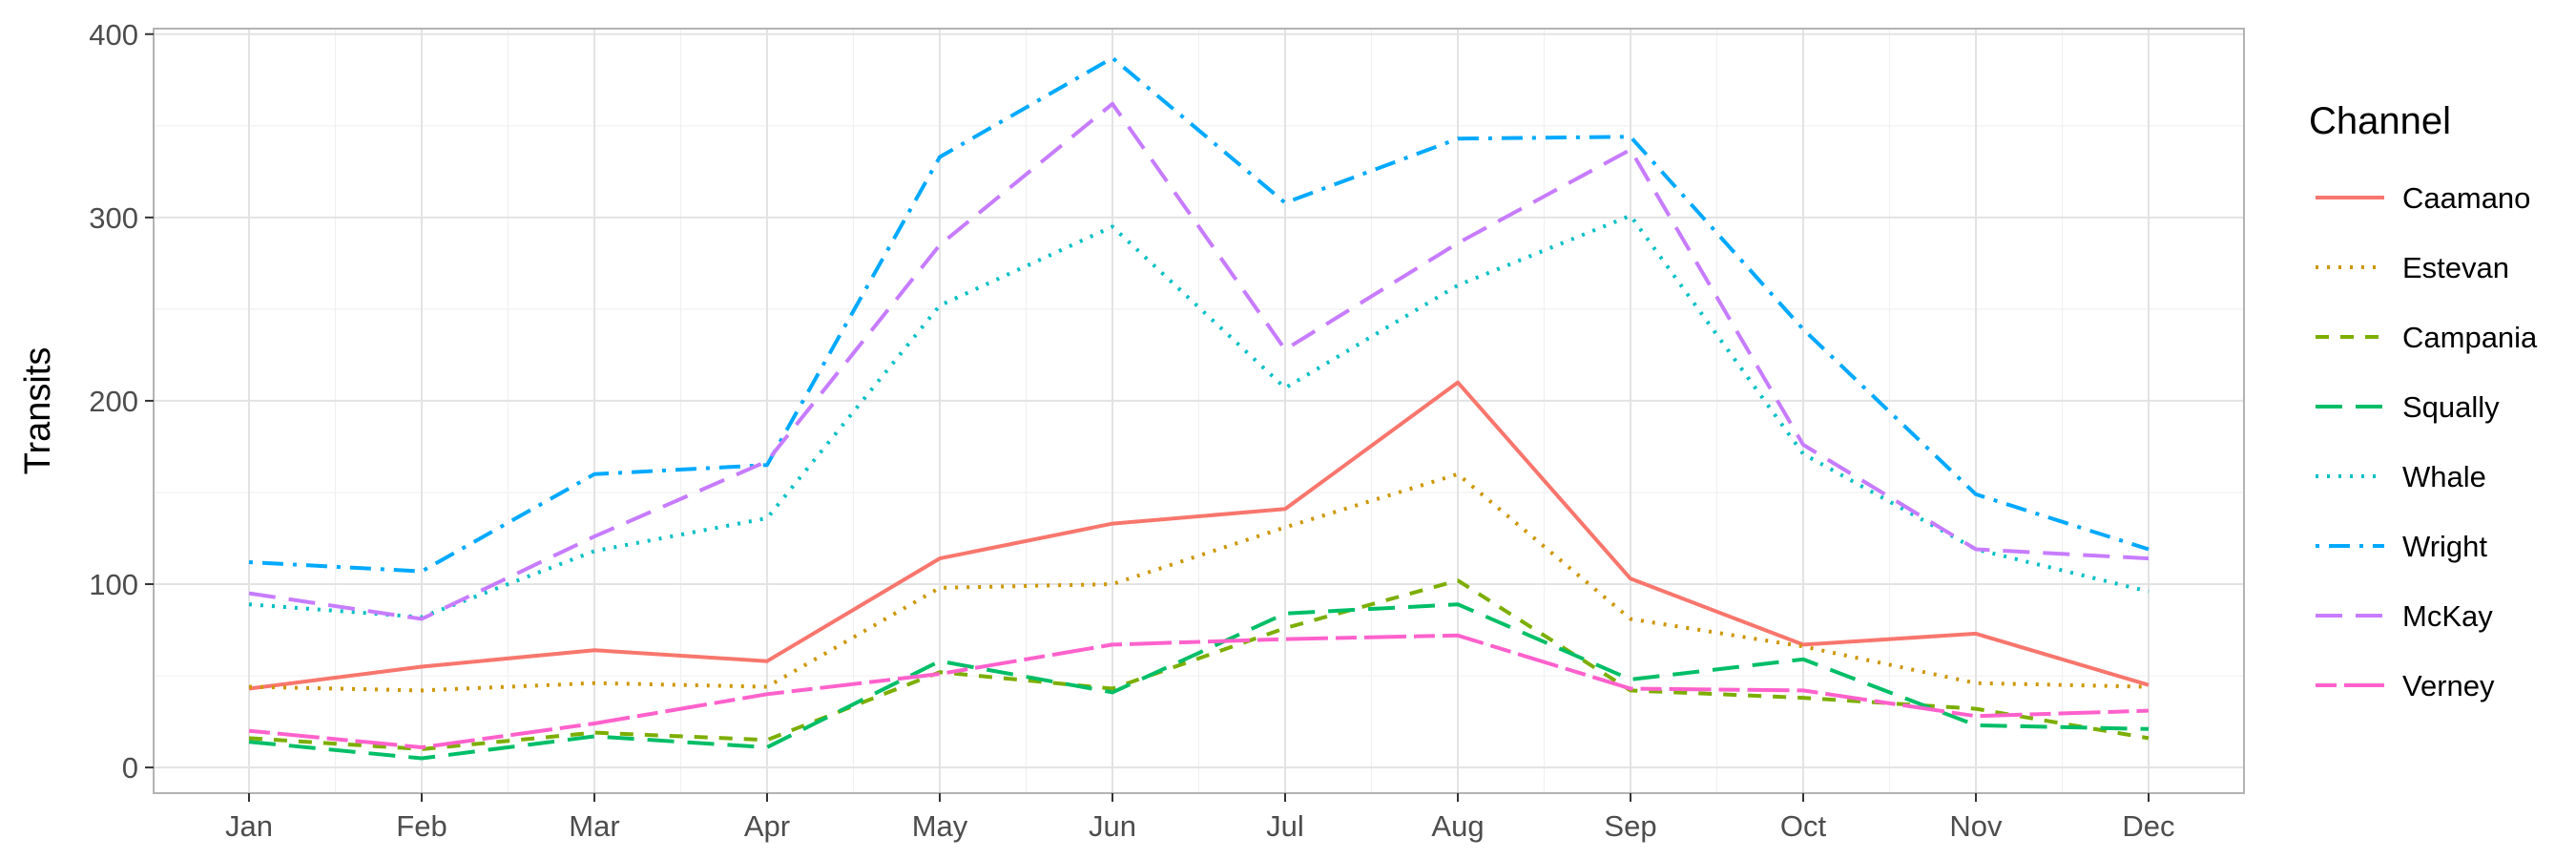  Describe the element at coordinates (940, 826) in the screenshot. I see `x-tick-label: May` at that location.